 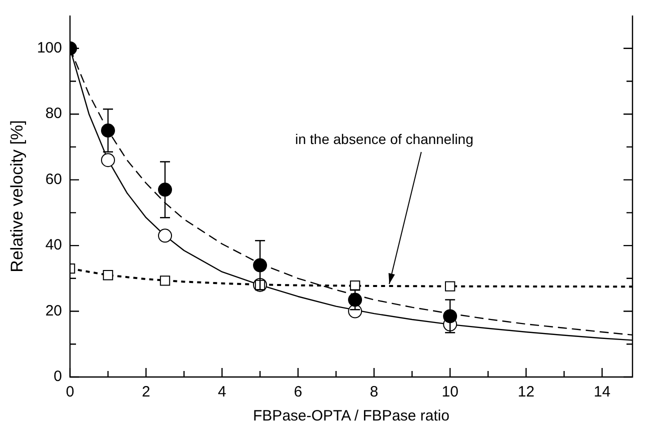 I want to click on y-tick-label: 100, so click(x=49, y=48).